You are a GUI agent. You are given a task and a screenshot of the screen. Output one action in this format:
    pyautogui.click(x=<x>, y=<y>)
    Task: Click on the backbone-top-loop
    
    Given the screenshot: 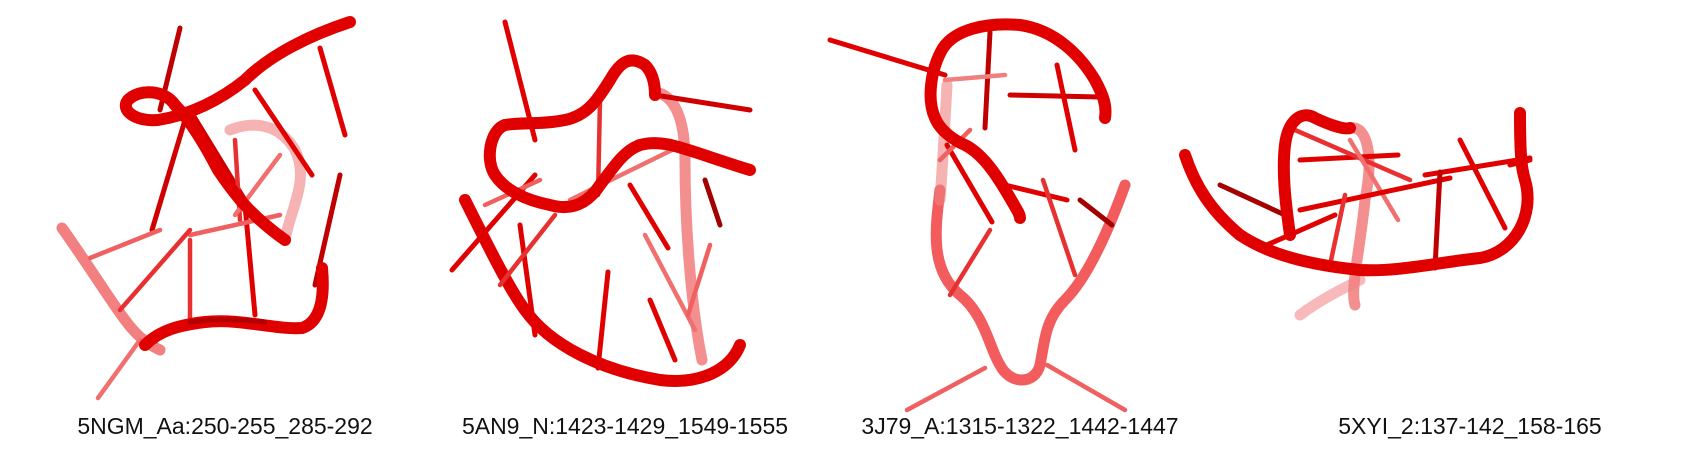 What is the action you would take?
    pyautogui.click(x=580, y=92)
    